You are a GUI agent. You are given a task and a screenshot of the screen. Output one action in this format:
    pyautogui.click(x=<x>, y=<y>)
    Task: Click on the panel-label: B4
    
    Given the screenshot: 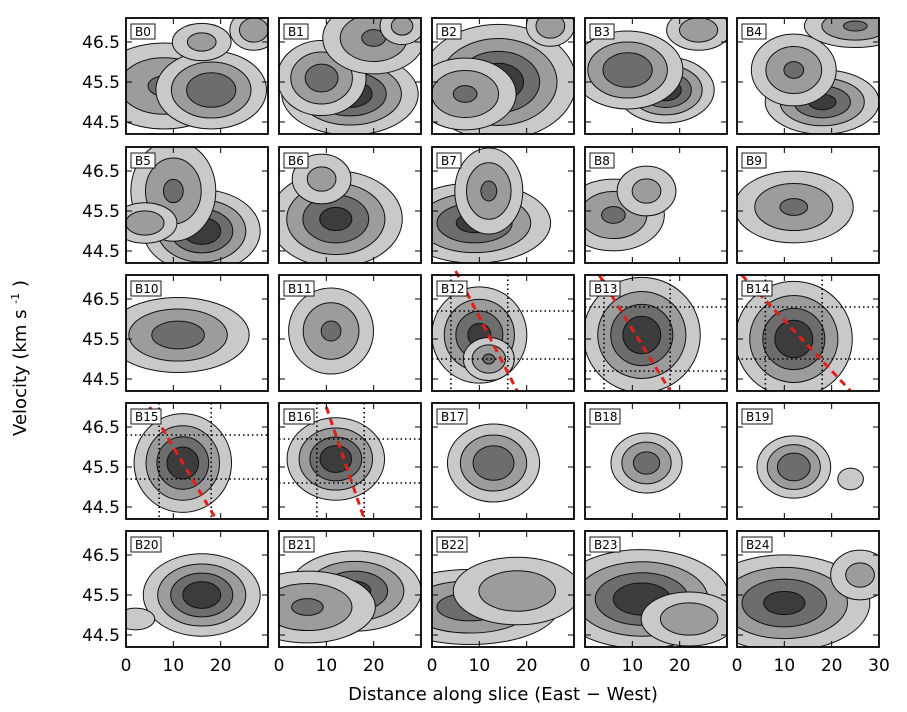 What is the action you would take?
    pyautogui.click(x=754, y=32)
    